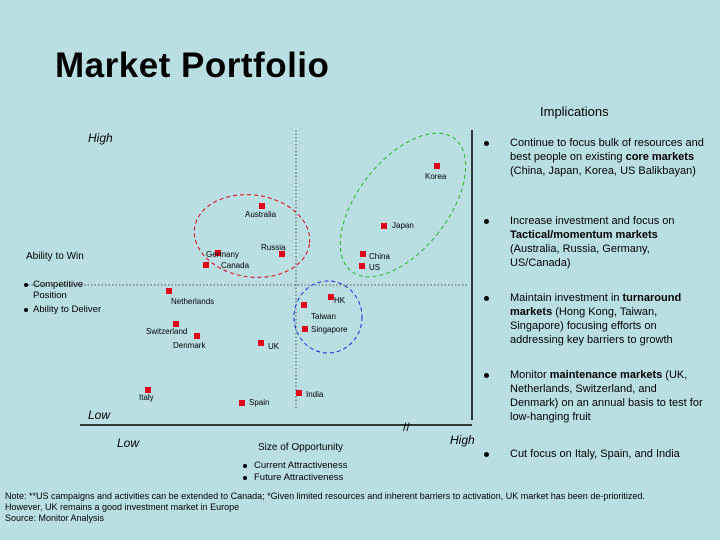  I want to click on page-title: Market Portfolio, so click(192, 65).